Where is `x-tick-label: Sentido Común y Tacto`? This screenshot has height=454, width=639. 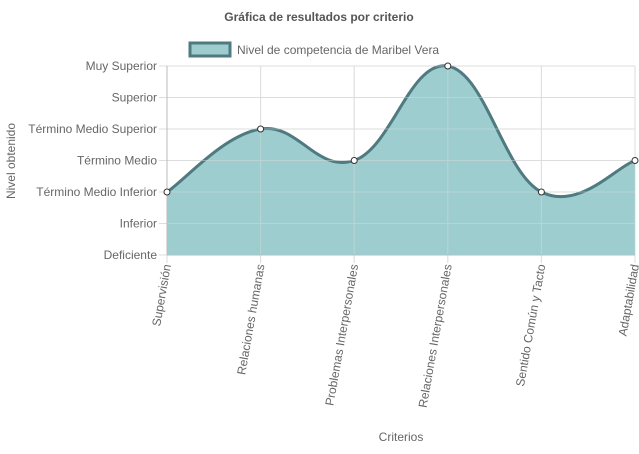
x-tick-label: Sentido Común y Tacto is located at coordinates (530, 325).